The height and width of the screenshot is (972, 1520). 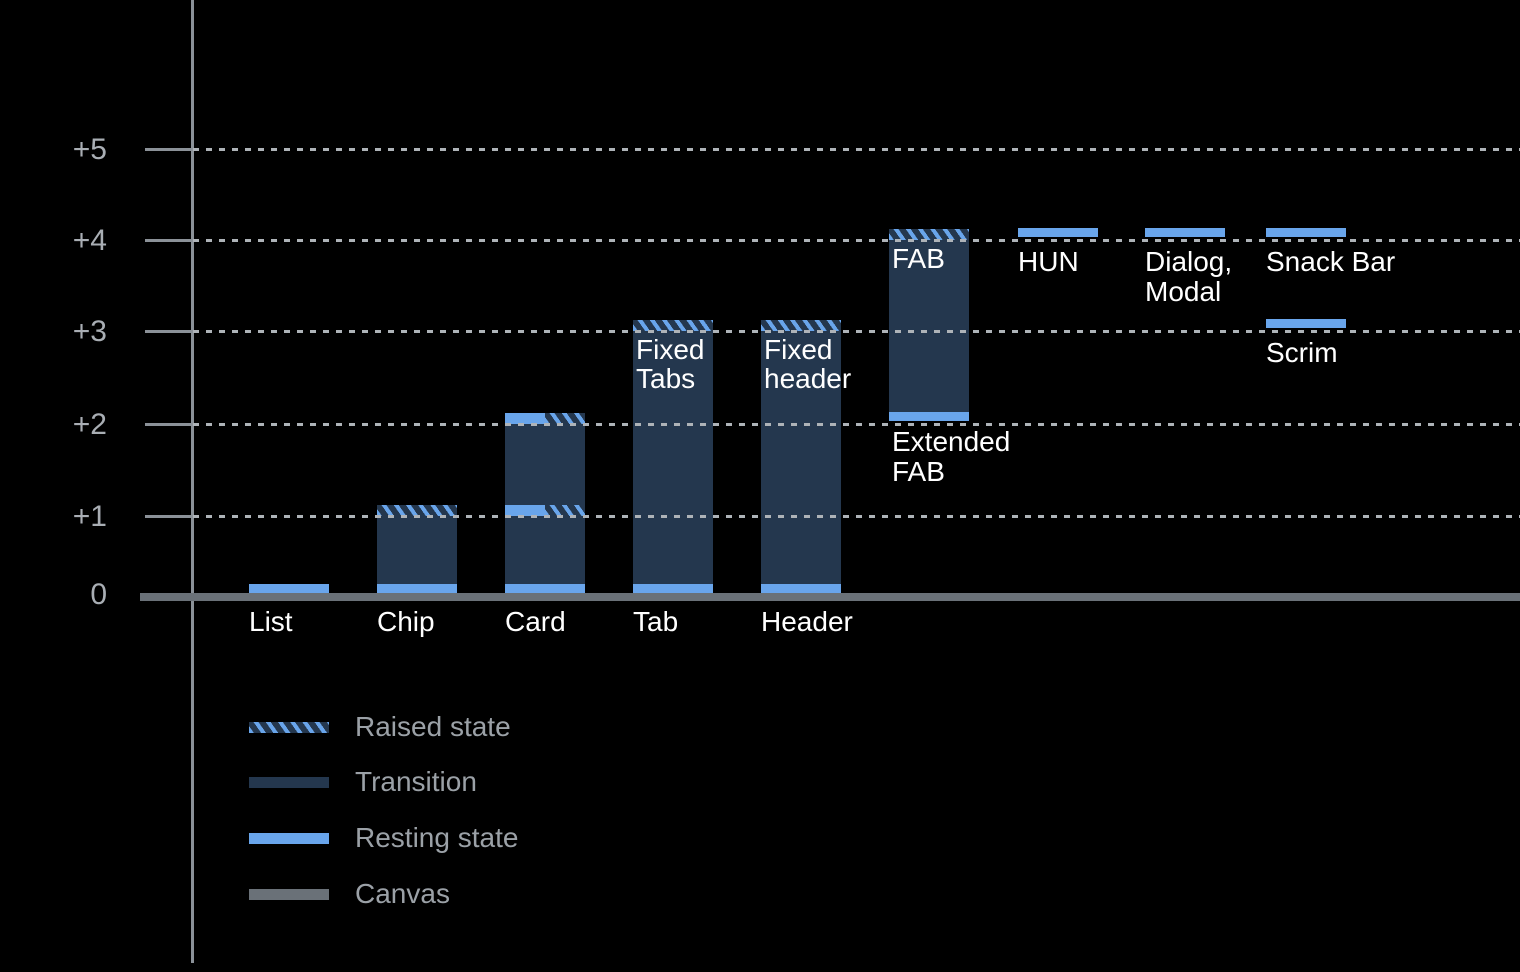 What do you see at coordinates (535, 621) in the screenshot?
I see `bar-label-card: Card` at bounding box center [535, 621].